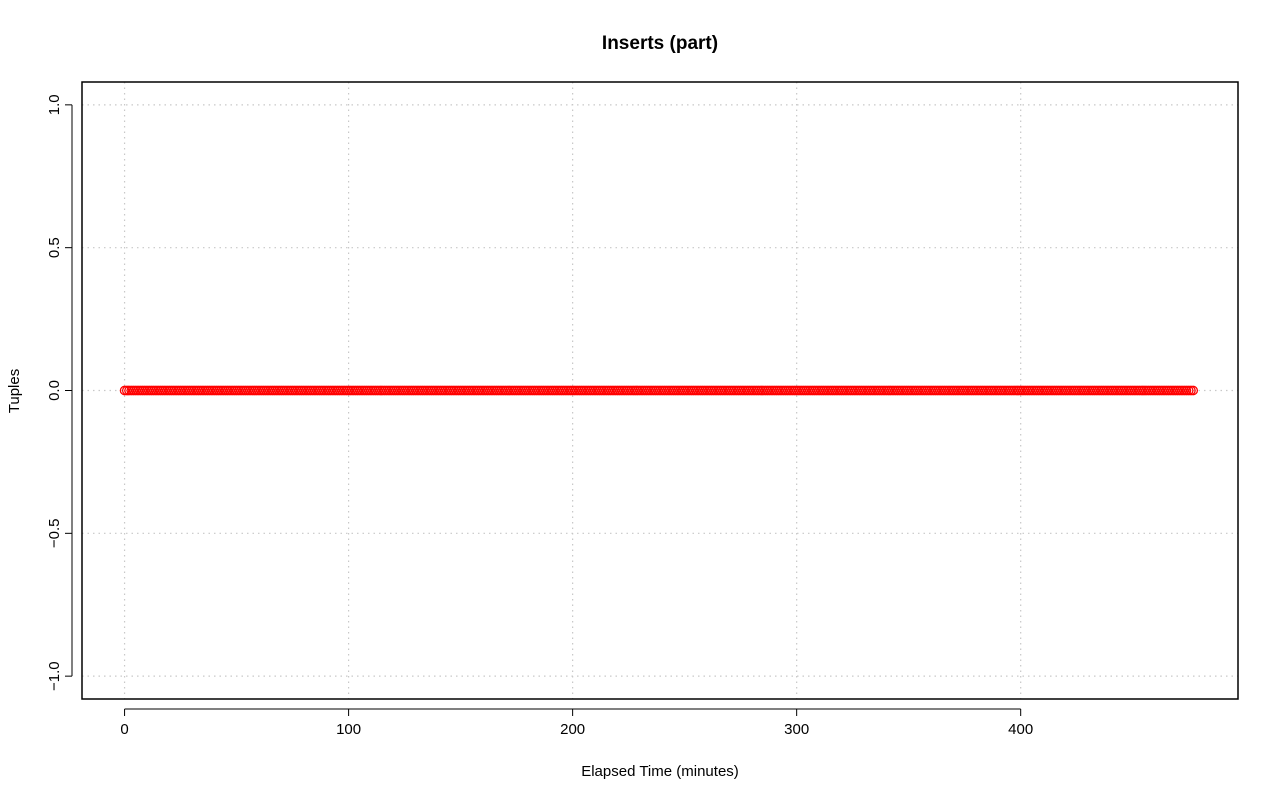 The width and height of the screenshot is (1280, 801). I want to click on x-tick-label-1: 100, so click(348, 729).